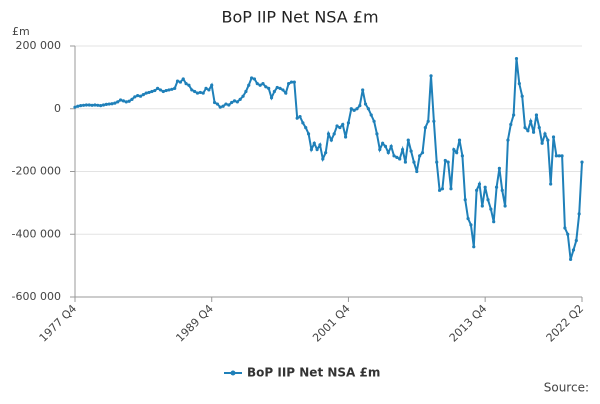 Image resolution: width=600 pixels, height=404 pixels. What do you see at coordinates (39, 45) in the screenshot?
I see `y-tick-label: 200 000` at bounding box center [39, 45].